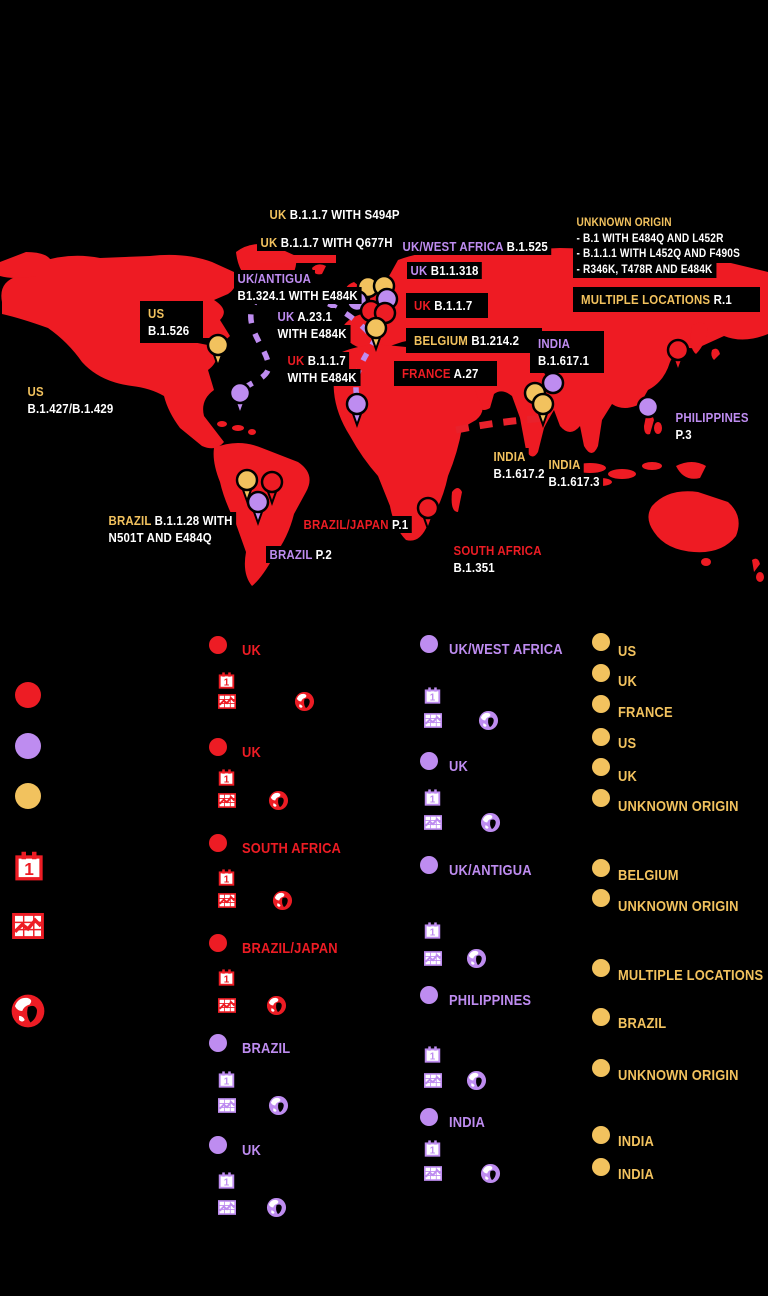 This screenshot has width=768, height=1296. I want to click on map-label-text: - B.1.1.1 WITH L452Q AND F490S, so click(658, 254).